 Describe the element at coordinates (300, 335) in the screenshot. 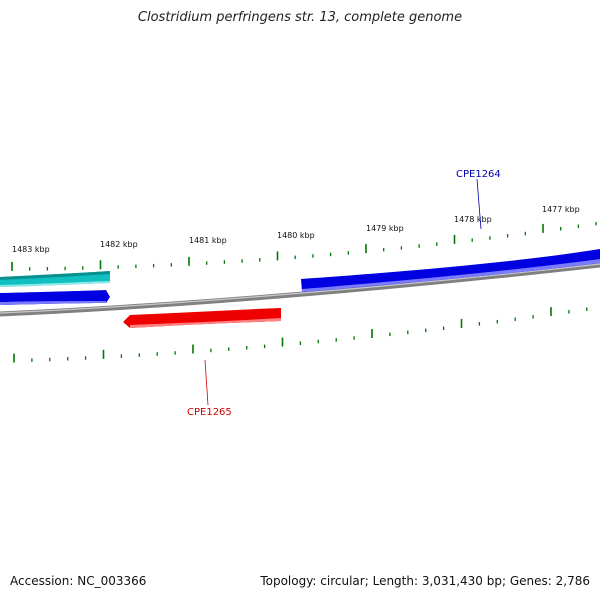

I see `inner-tick-ring` at that location.